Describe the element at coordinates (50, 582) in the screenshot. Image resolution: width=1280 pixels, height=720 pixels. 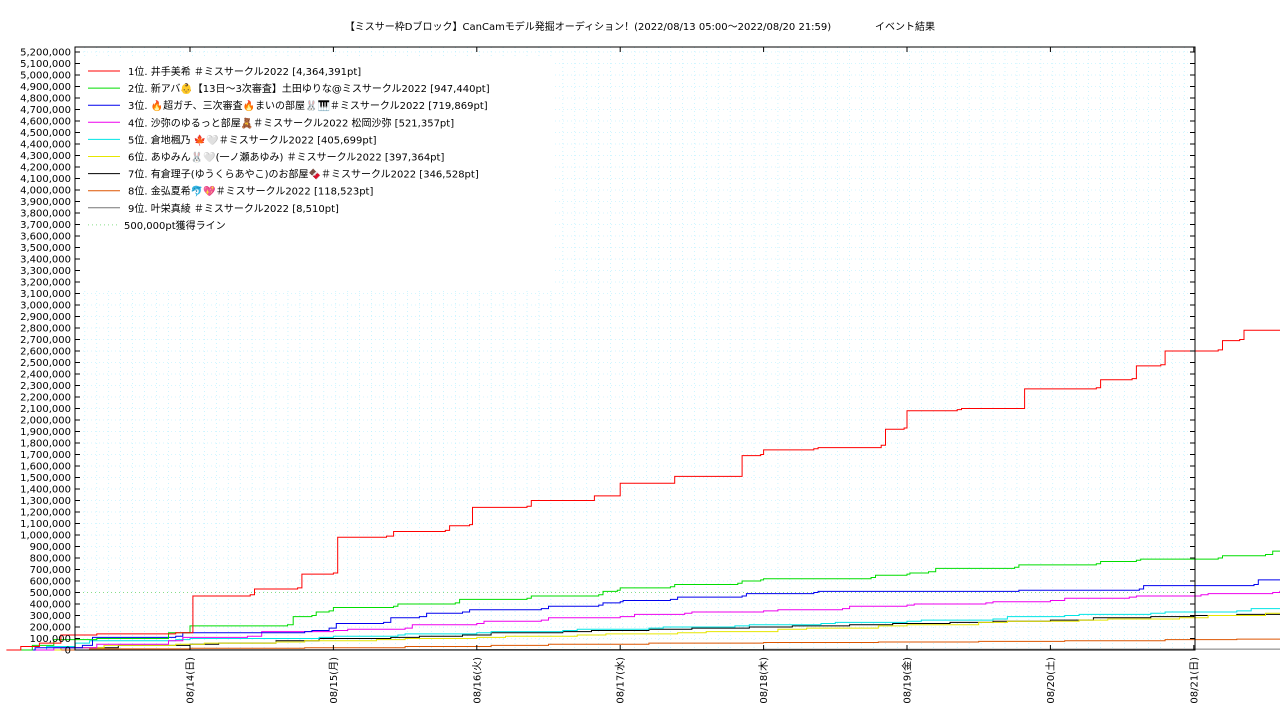
I see `y-tick-label: 600,000` at that location.